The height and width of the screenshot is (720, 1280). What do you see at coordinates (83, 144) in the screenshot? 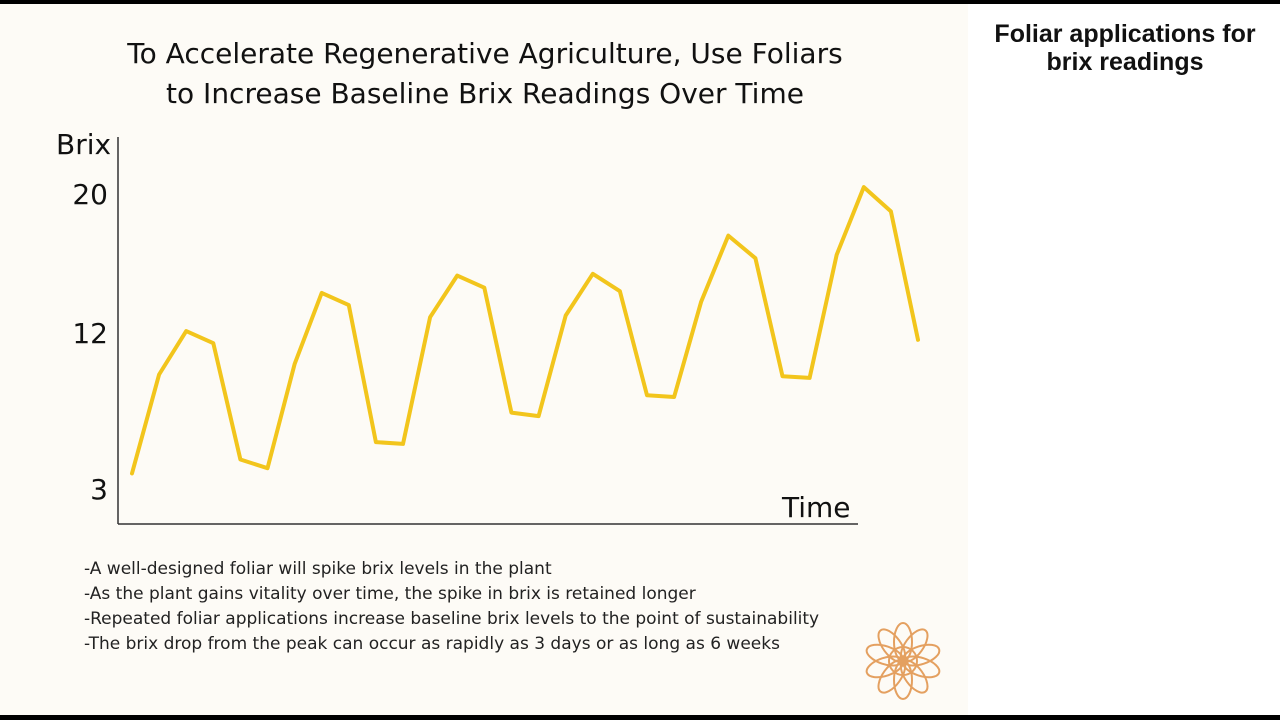
I see `y-axis-label: Brix` at bounding box center [83, 144].